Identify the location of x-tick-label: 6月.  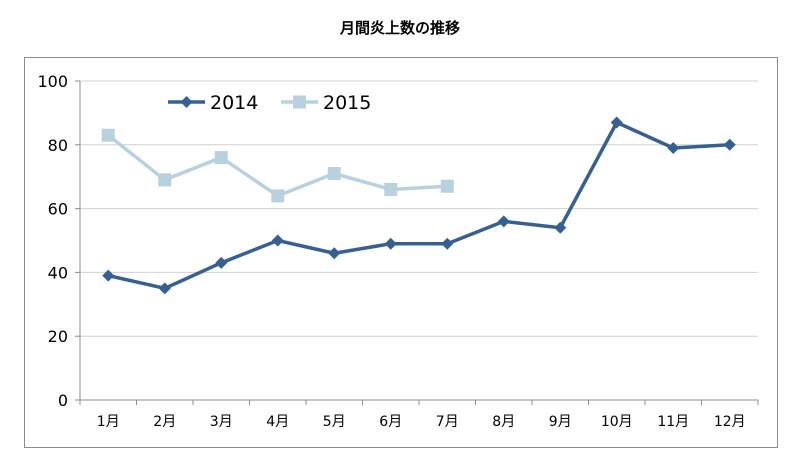
(390, 422).